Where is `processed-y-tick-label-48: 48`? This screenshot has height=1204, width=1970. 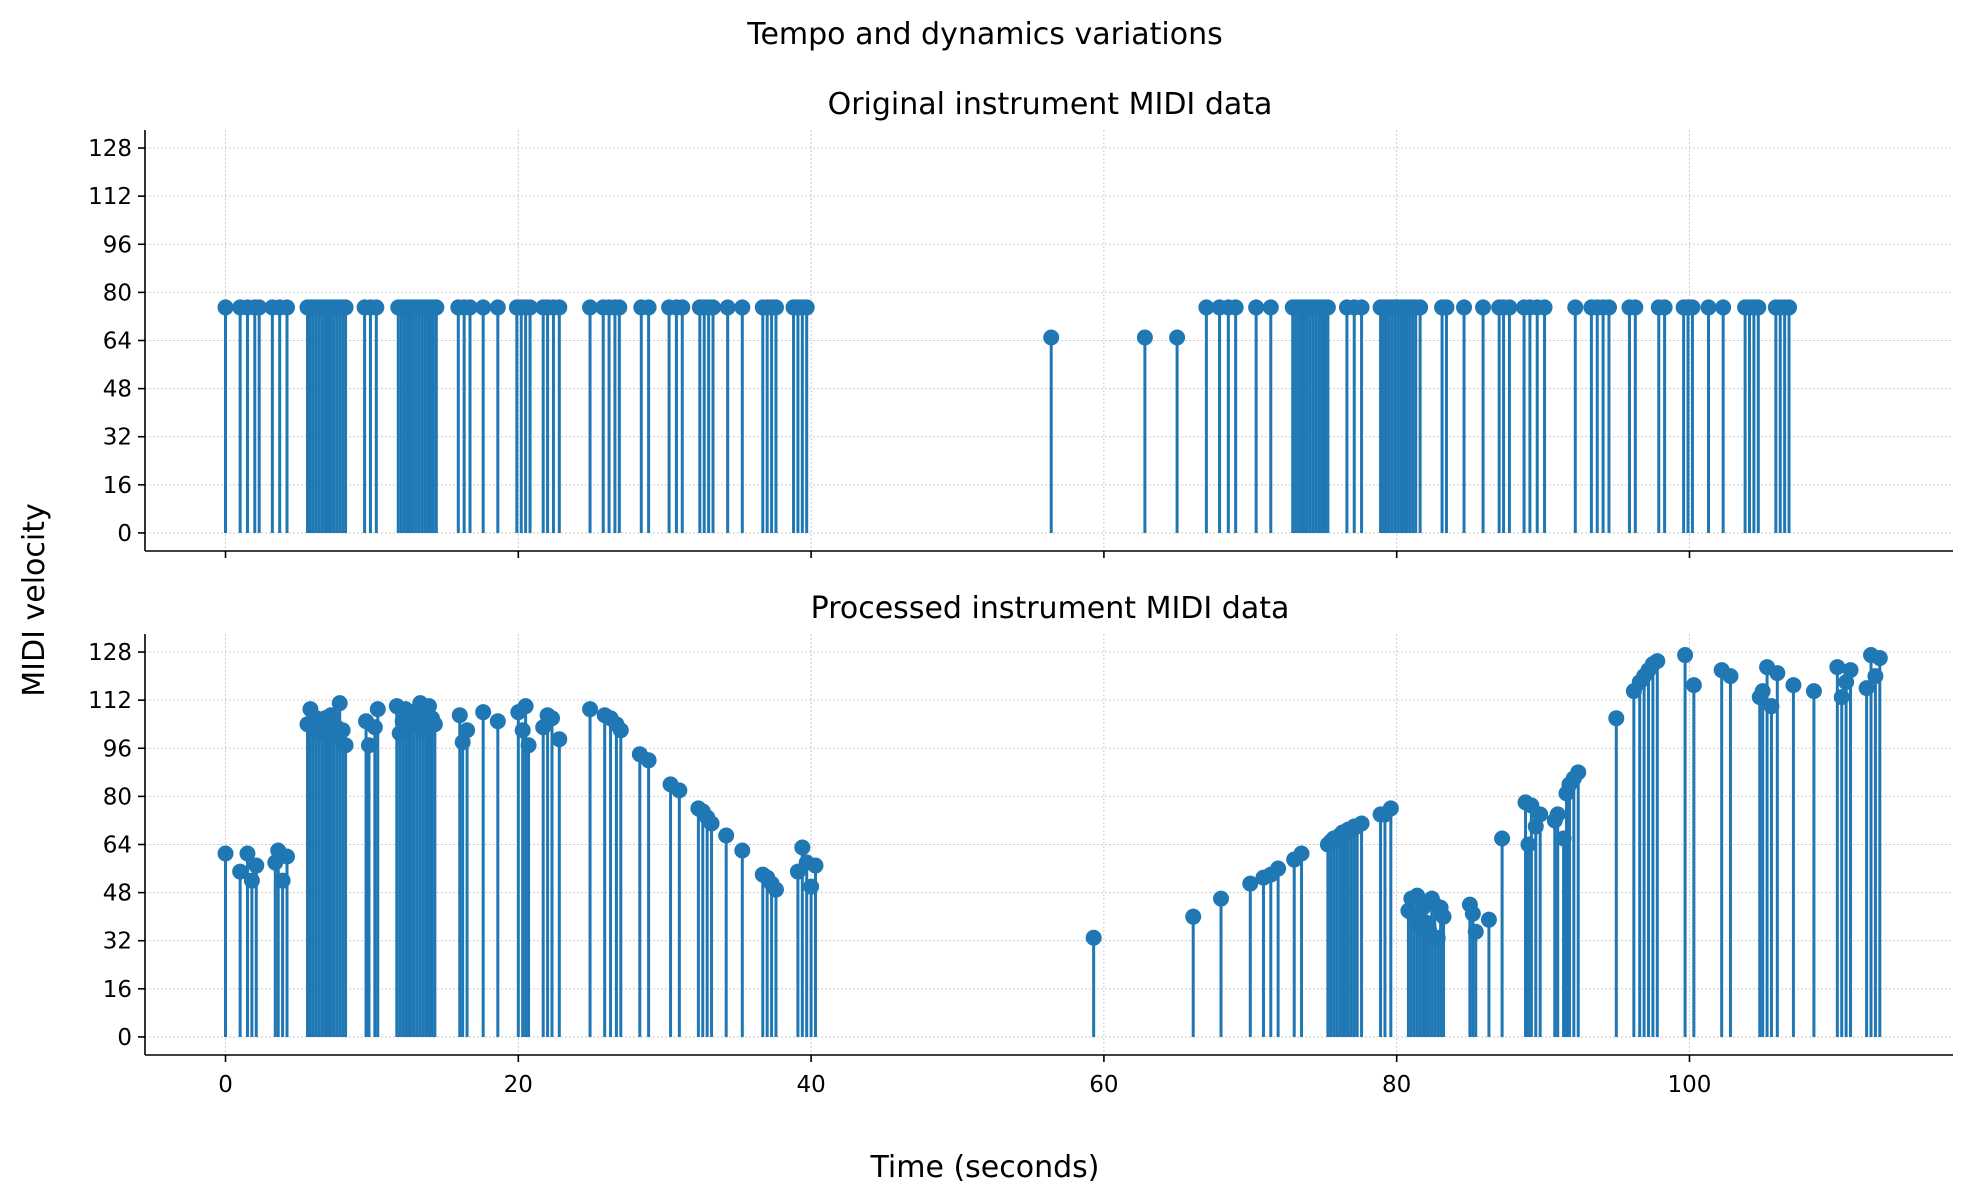 processed-y-tick-label-48: 48 is located at coordinates (117, 894).